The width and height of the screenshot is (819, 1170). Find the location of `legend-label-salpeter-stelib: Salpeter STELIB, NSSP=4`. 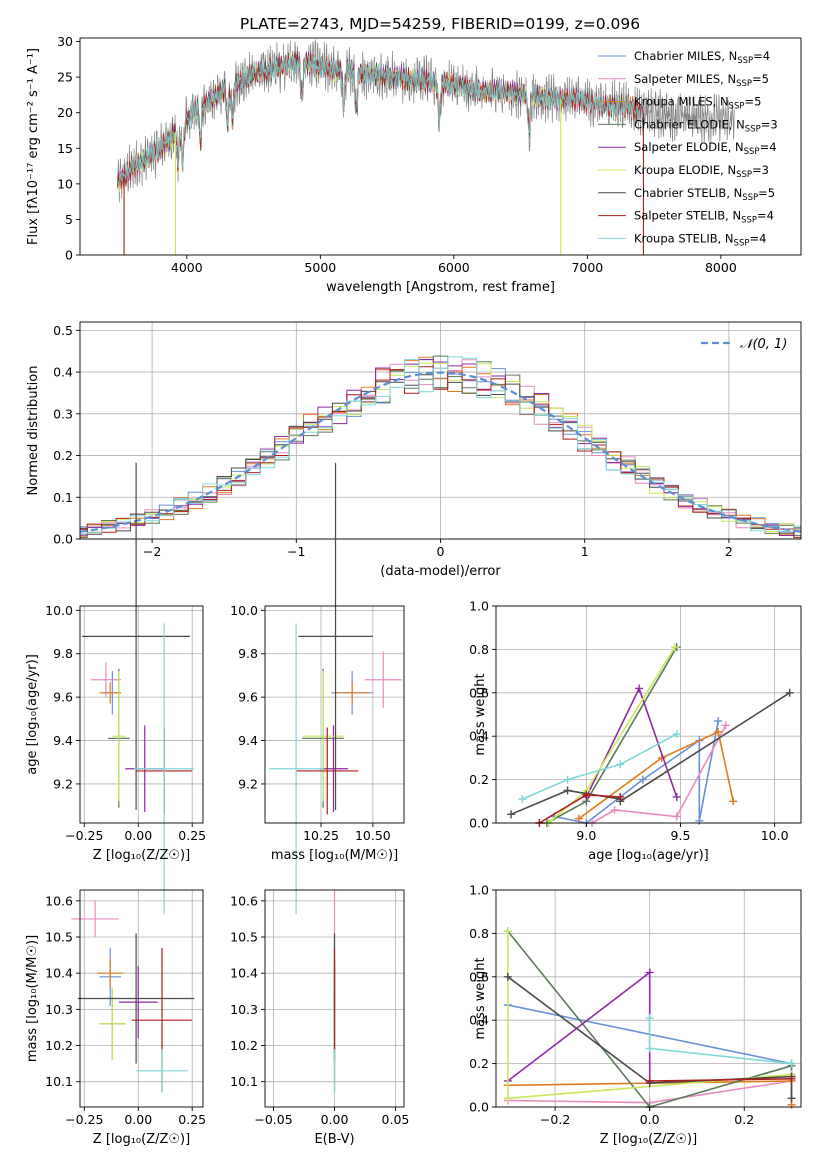

legend-label-salpeter-stelib: Salpeter STELIB, NSSP=4 is located at coordinates (704, 217).